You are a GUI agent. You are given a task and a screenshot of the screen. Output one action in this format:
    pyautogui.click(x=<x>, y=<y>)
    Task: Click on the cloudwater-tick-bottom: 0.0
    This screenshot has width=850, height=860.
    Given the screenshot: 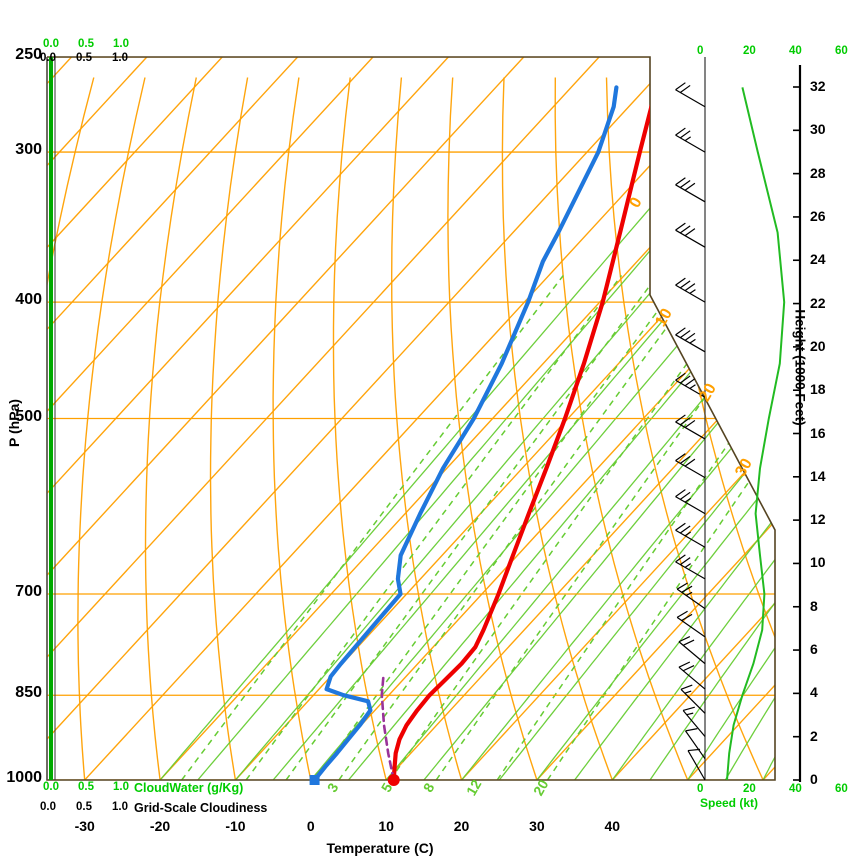 What is the action you would take?
    pyautogui.click(x=51, y=787)
    